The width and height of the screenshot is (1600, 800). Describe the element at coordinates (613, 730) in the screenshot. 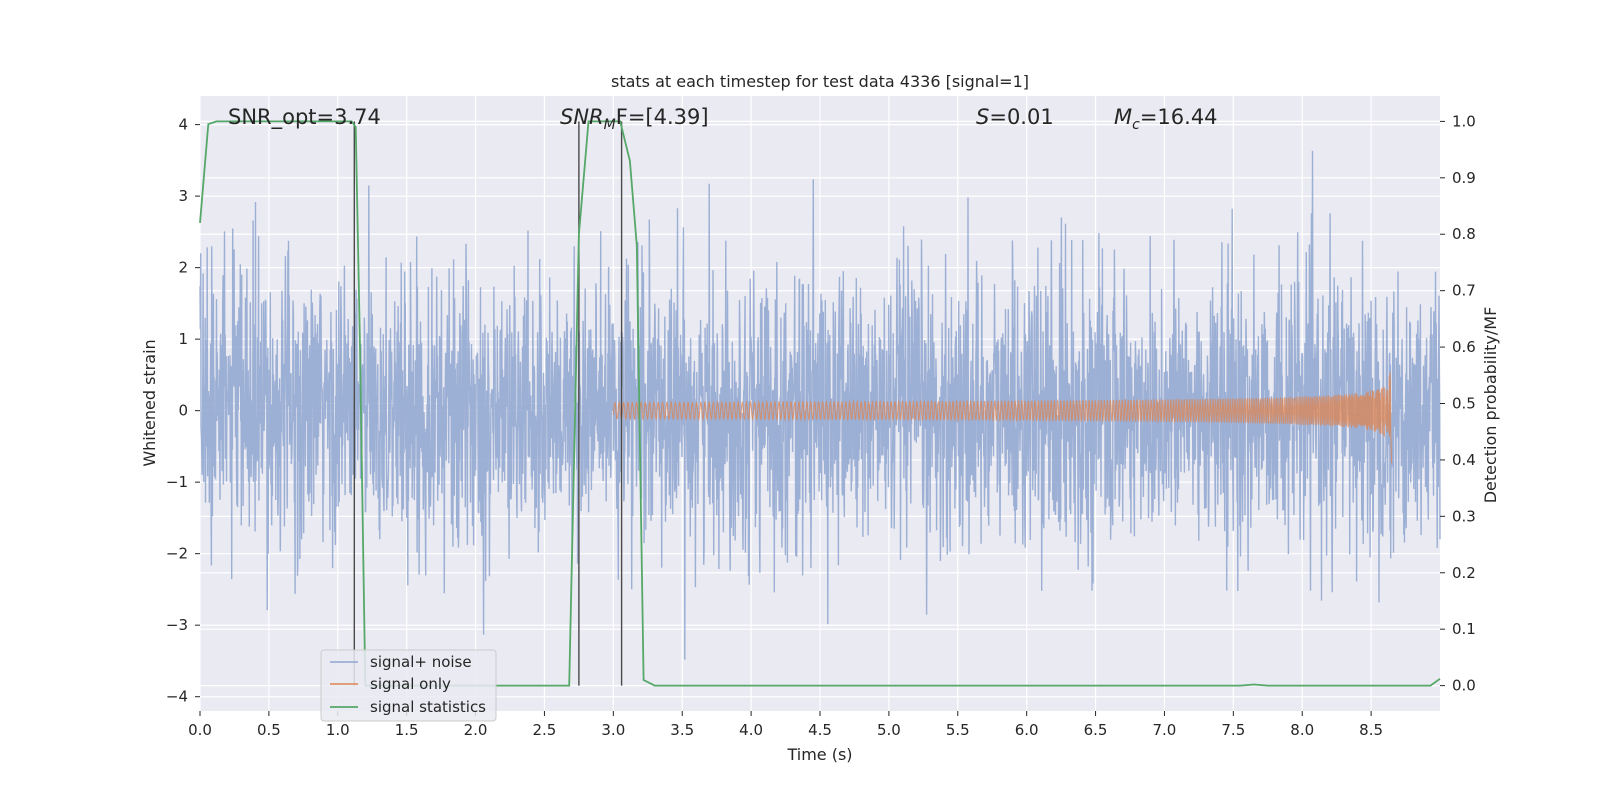

I see `x-tick-label: 3.0` at that location.